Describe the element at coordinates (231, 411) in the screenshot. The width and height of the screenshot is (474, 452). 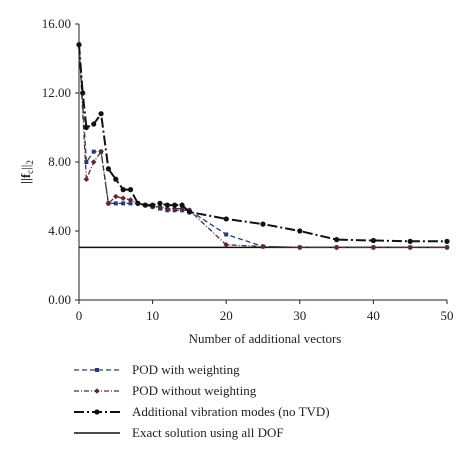
I see `legend-label: Additional vibration modes (no TVD)` at that location.